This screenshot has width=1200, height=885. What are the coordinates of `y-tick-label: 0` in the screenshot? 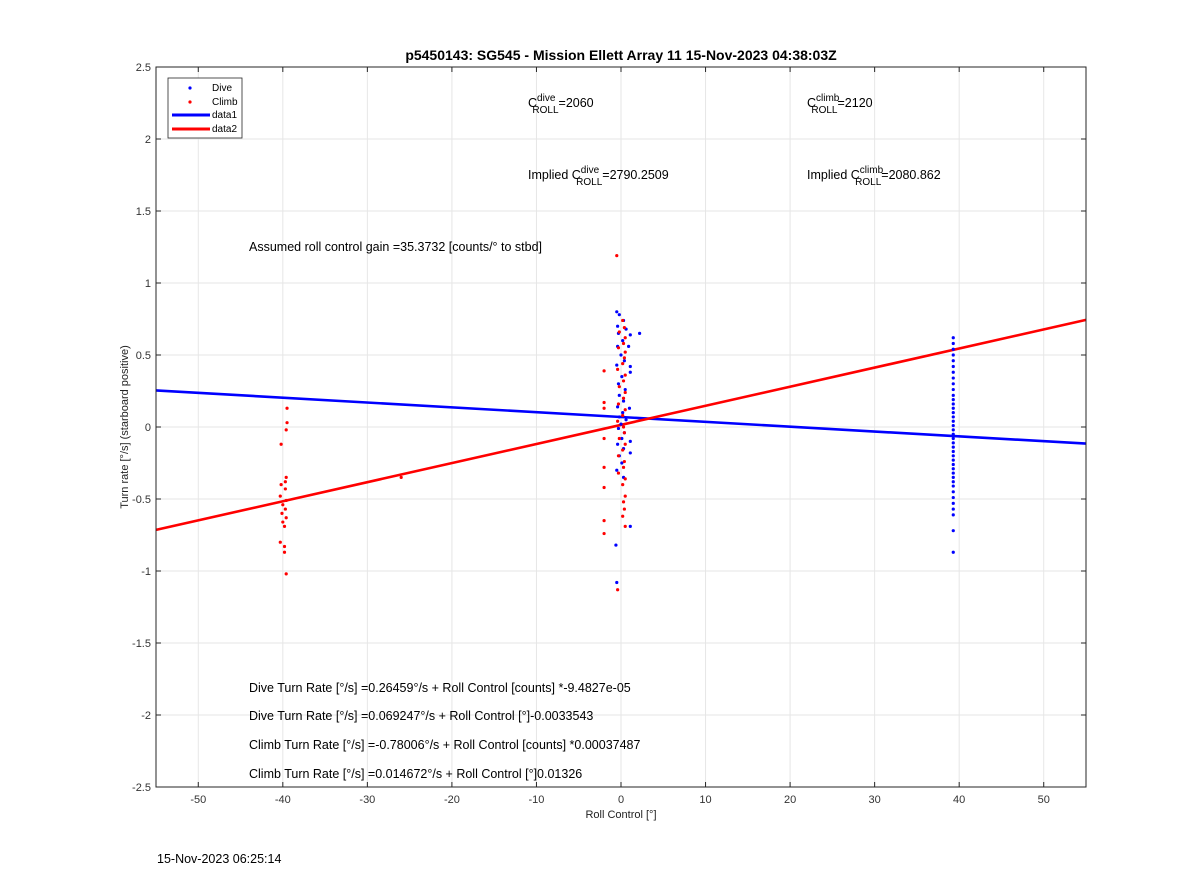 It's located at (148, 428).